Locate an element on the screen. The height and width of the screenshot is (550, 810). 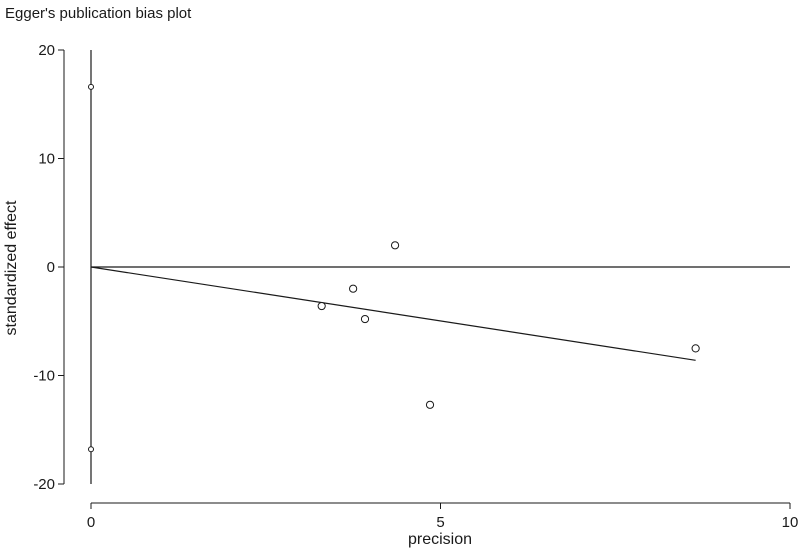
y-axis-title: standardized effect is located at coordinates (11, 267).